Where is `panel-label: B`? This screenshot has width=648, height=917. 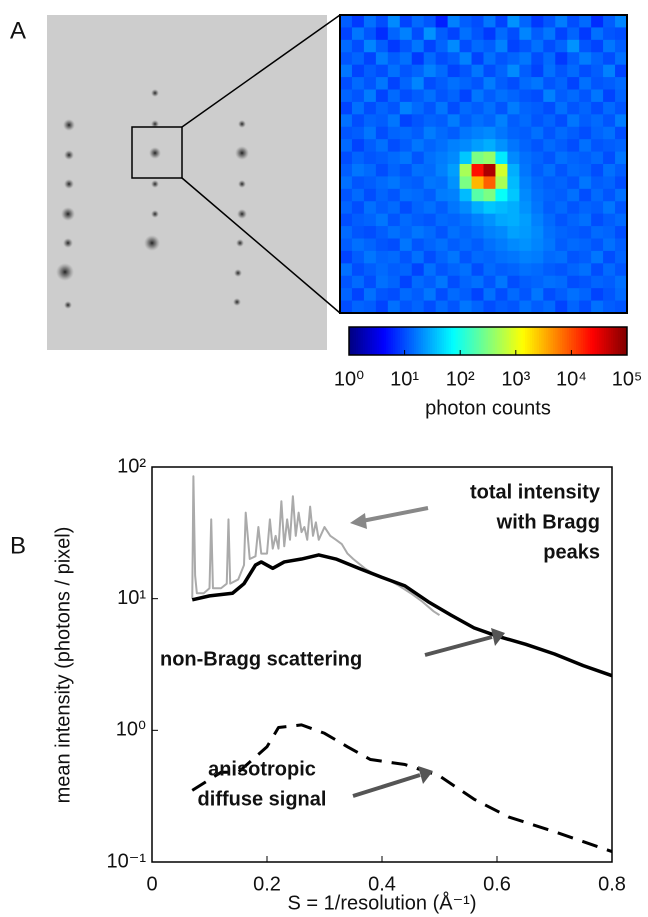 panel-label: B is located at coordinates (18, 545).